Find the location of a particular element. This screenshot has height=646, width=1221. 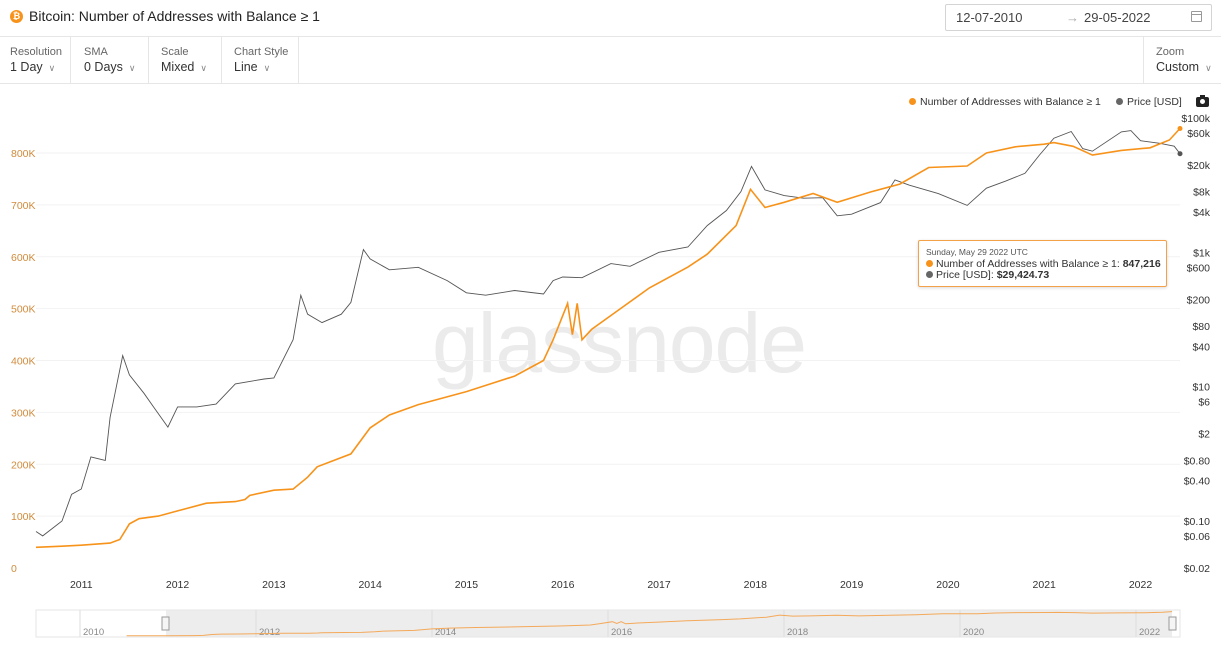

tooltip-row-price: Price [USD]: $29,424.73 is located at coordinates (987, 275).